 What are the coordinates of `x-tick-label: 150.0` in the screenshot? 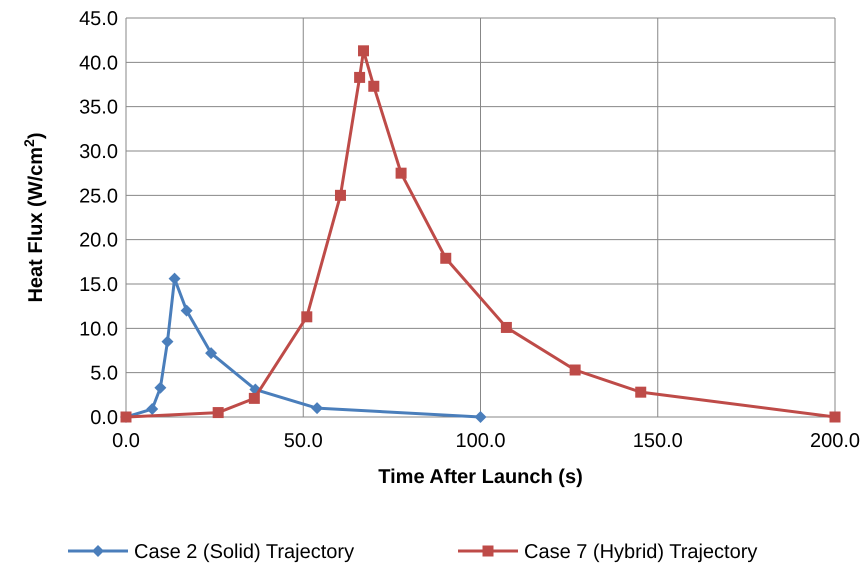 It's located at (657, 441).